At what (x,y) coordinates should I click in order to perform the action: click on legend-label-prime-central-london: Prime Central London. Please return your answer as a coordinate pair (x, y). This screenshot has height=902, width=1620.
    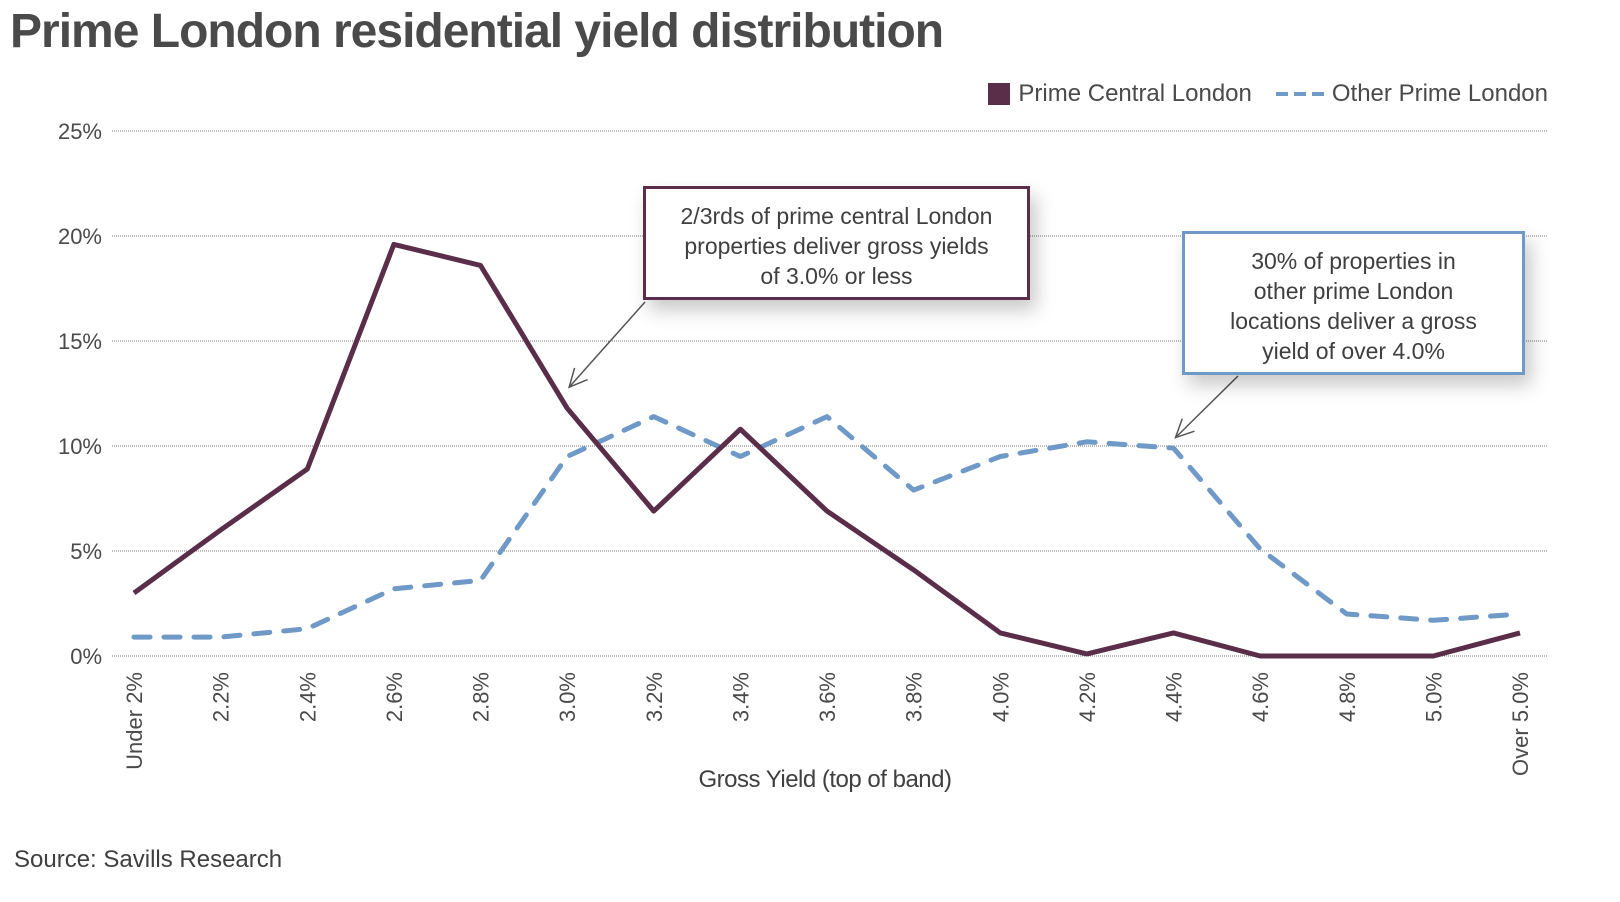
    Looking at the image, I should click on (1135, 93).